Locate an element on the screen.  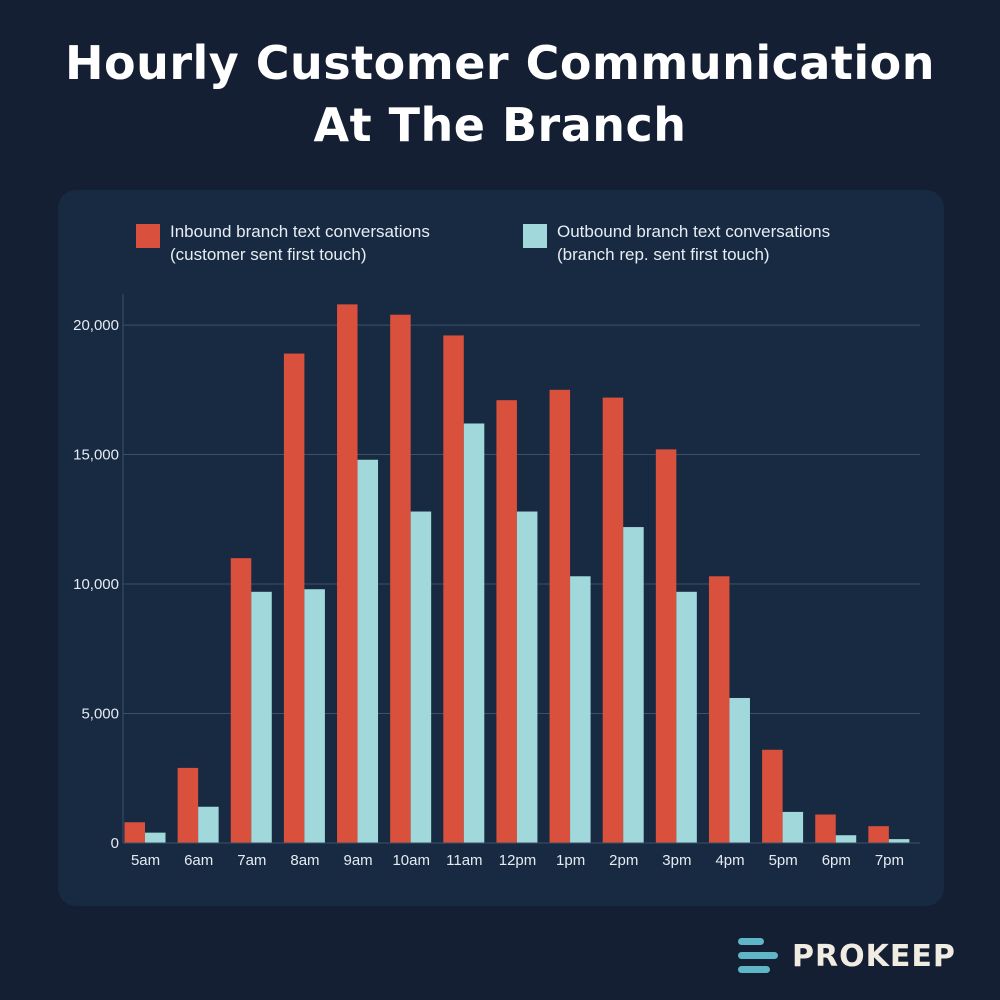
bar-inbound-10am is located at coordinates (400, 578).